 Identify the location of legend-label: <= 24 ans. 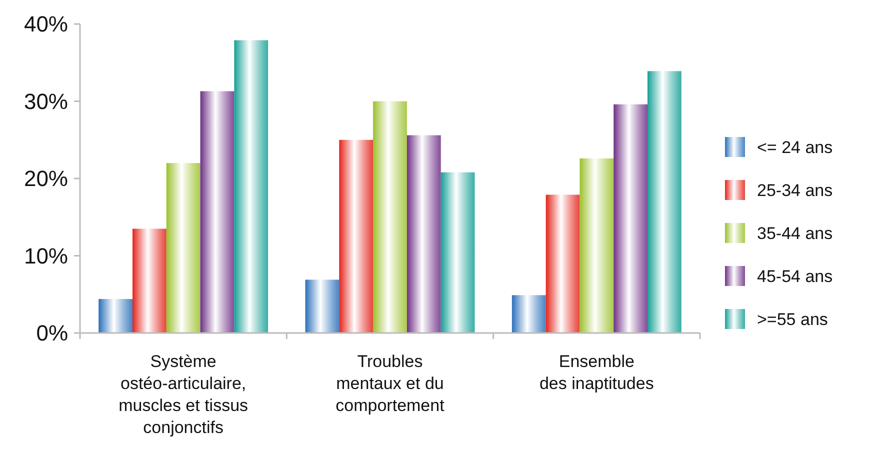
(795, 147).